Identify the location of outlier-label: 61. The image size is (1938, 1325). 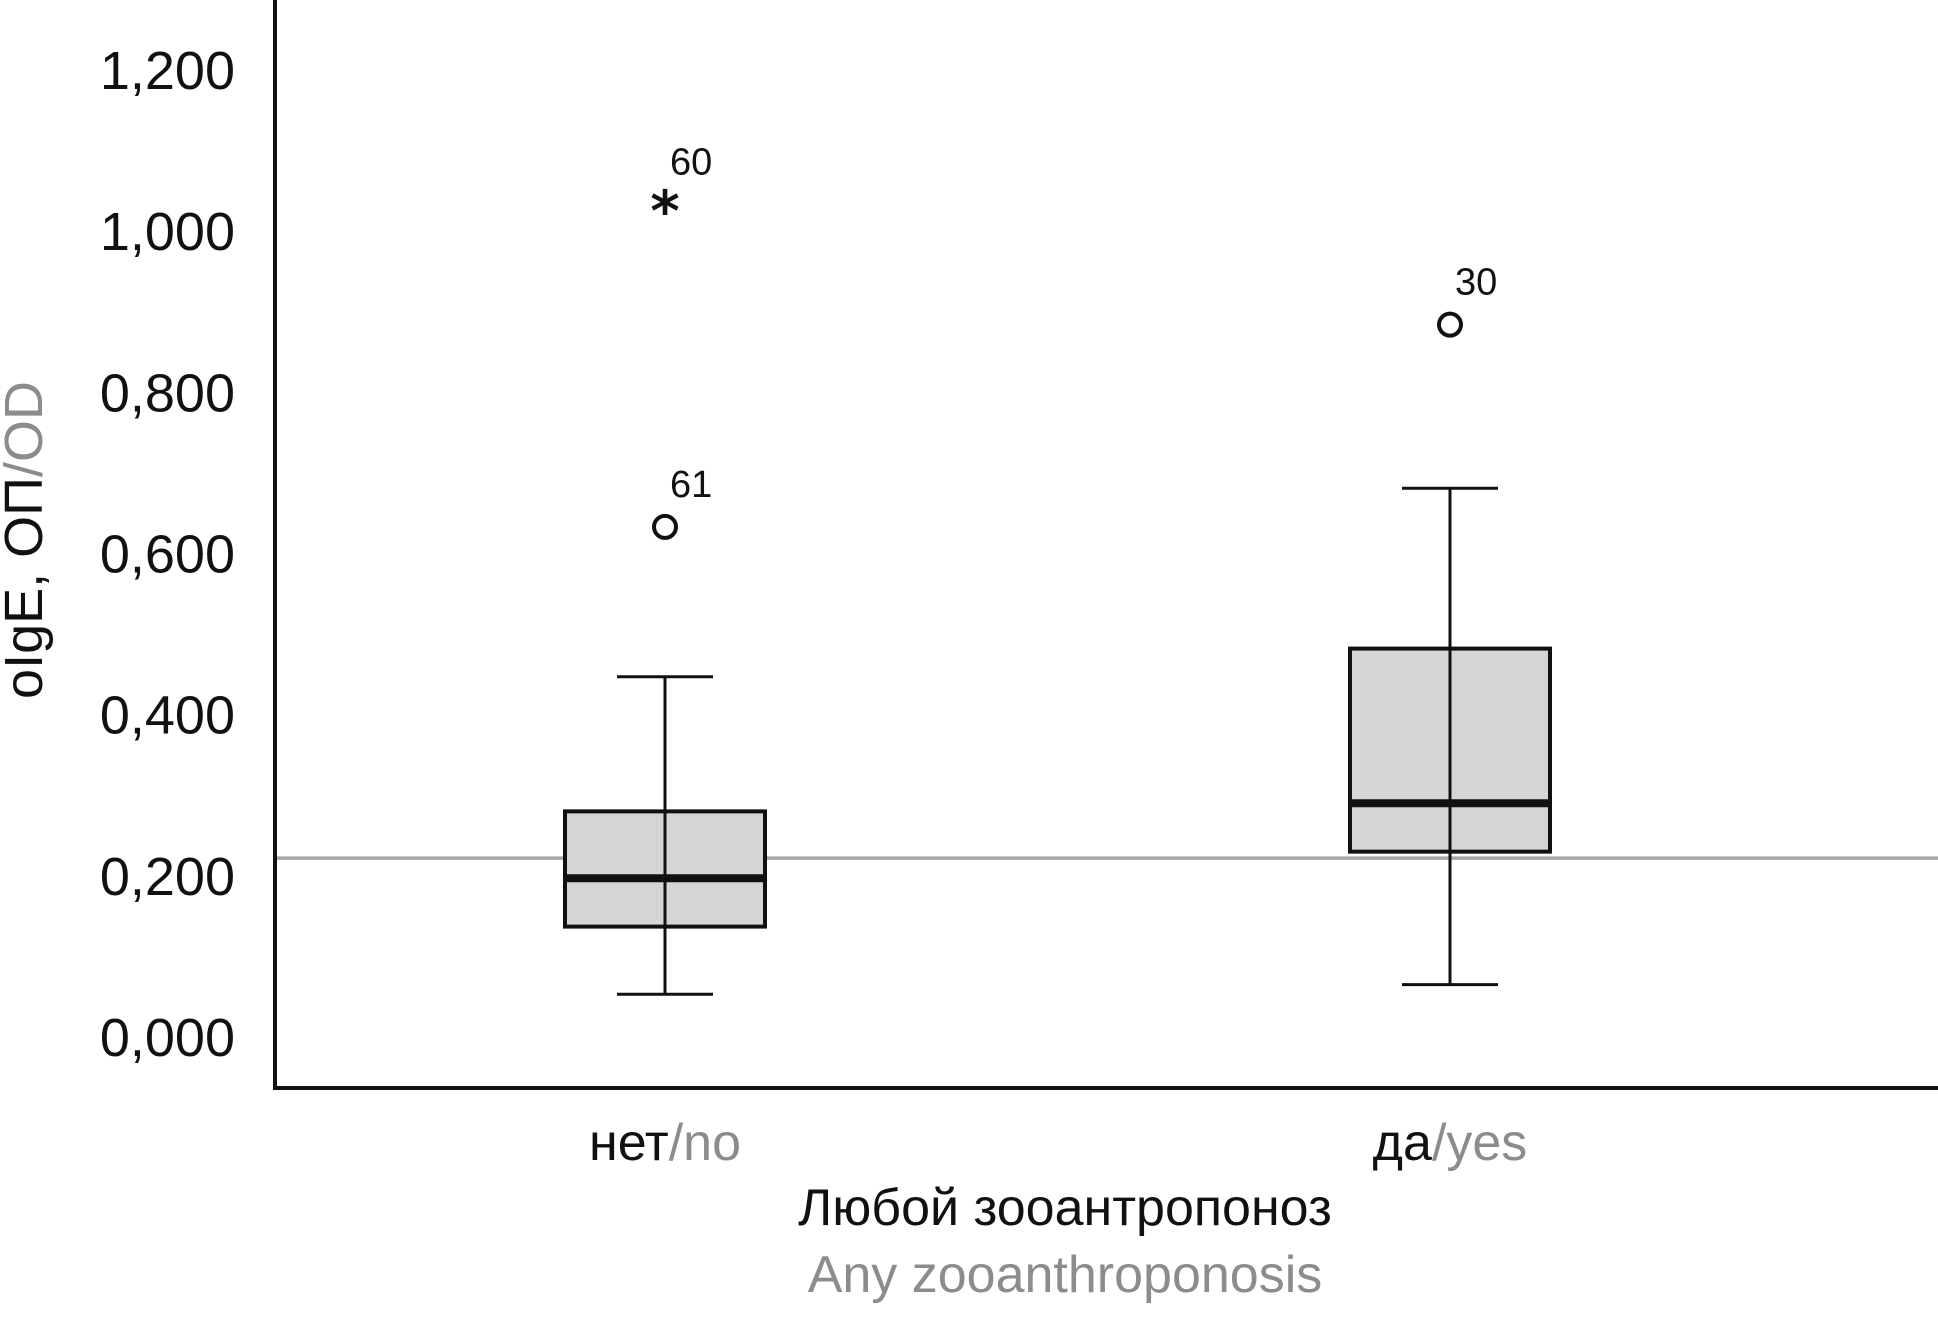
(691, 485).